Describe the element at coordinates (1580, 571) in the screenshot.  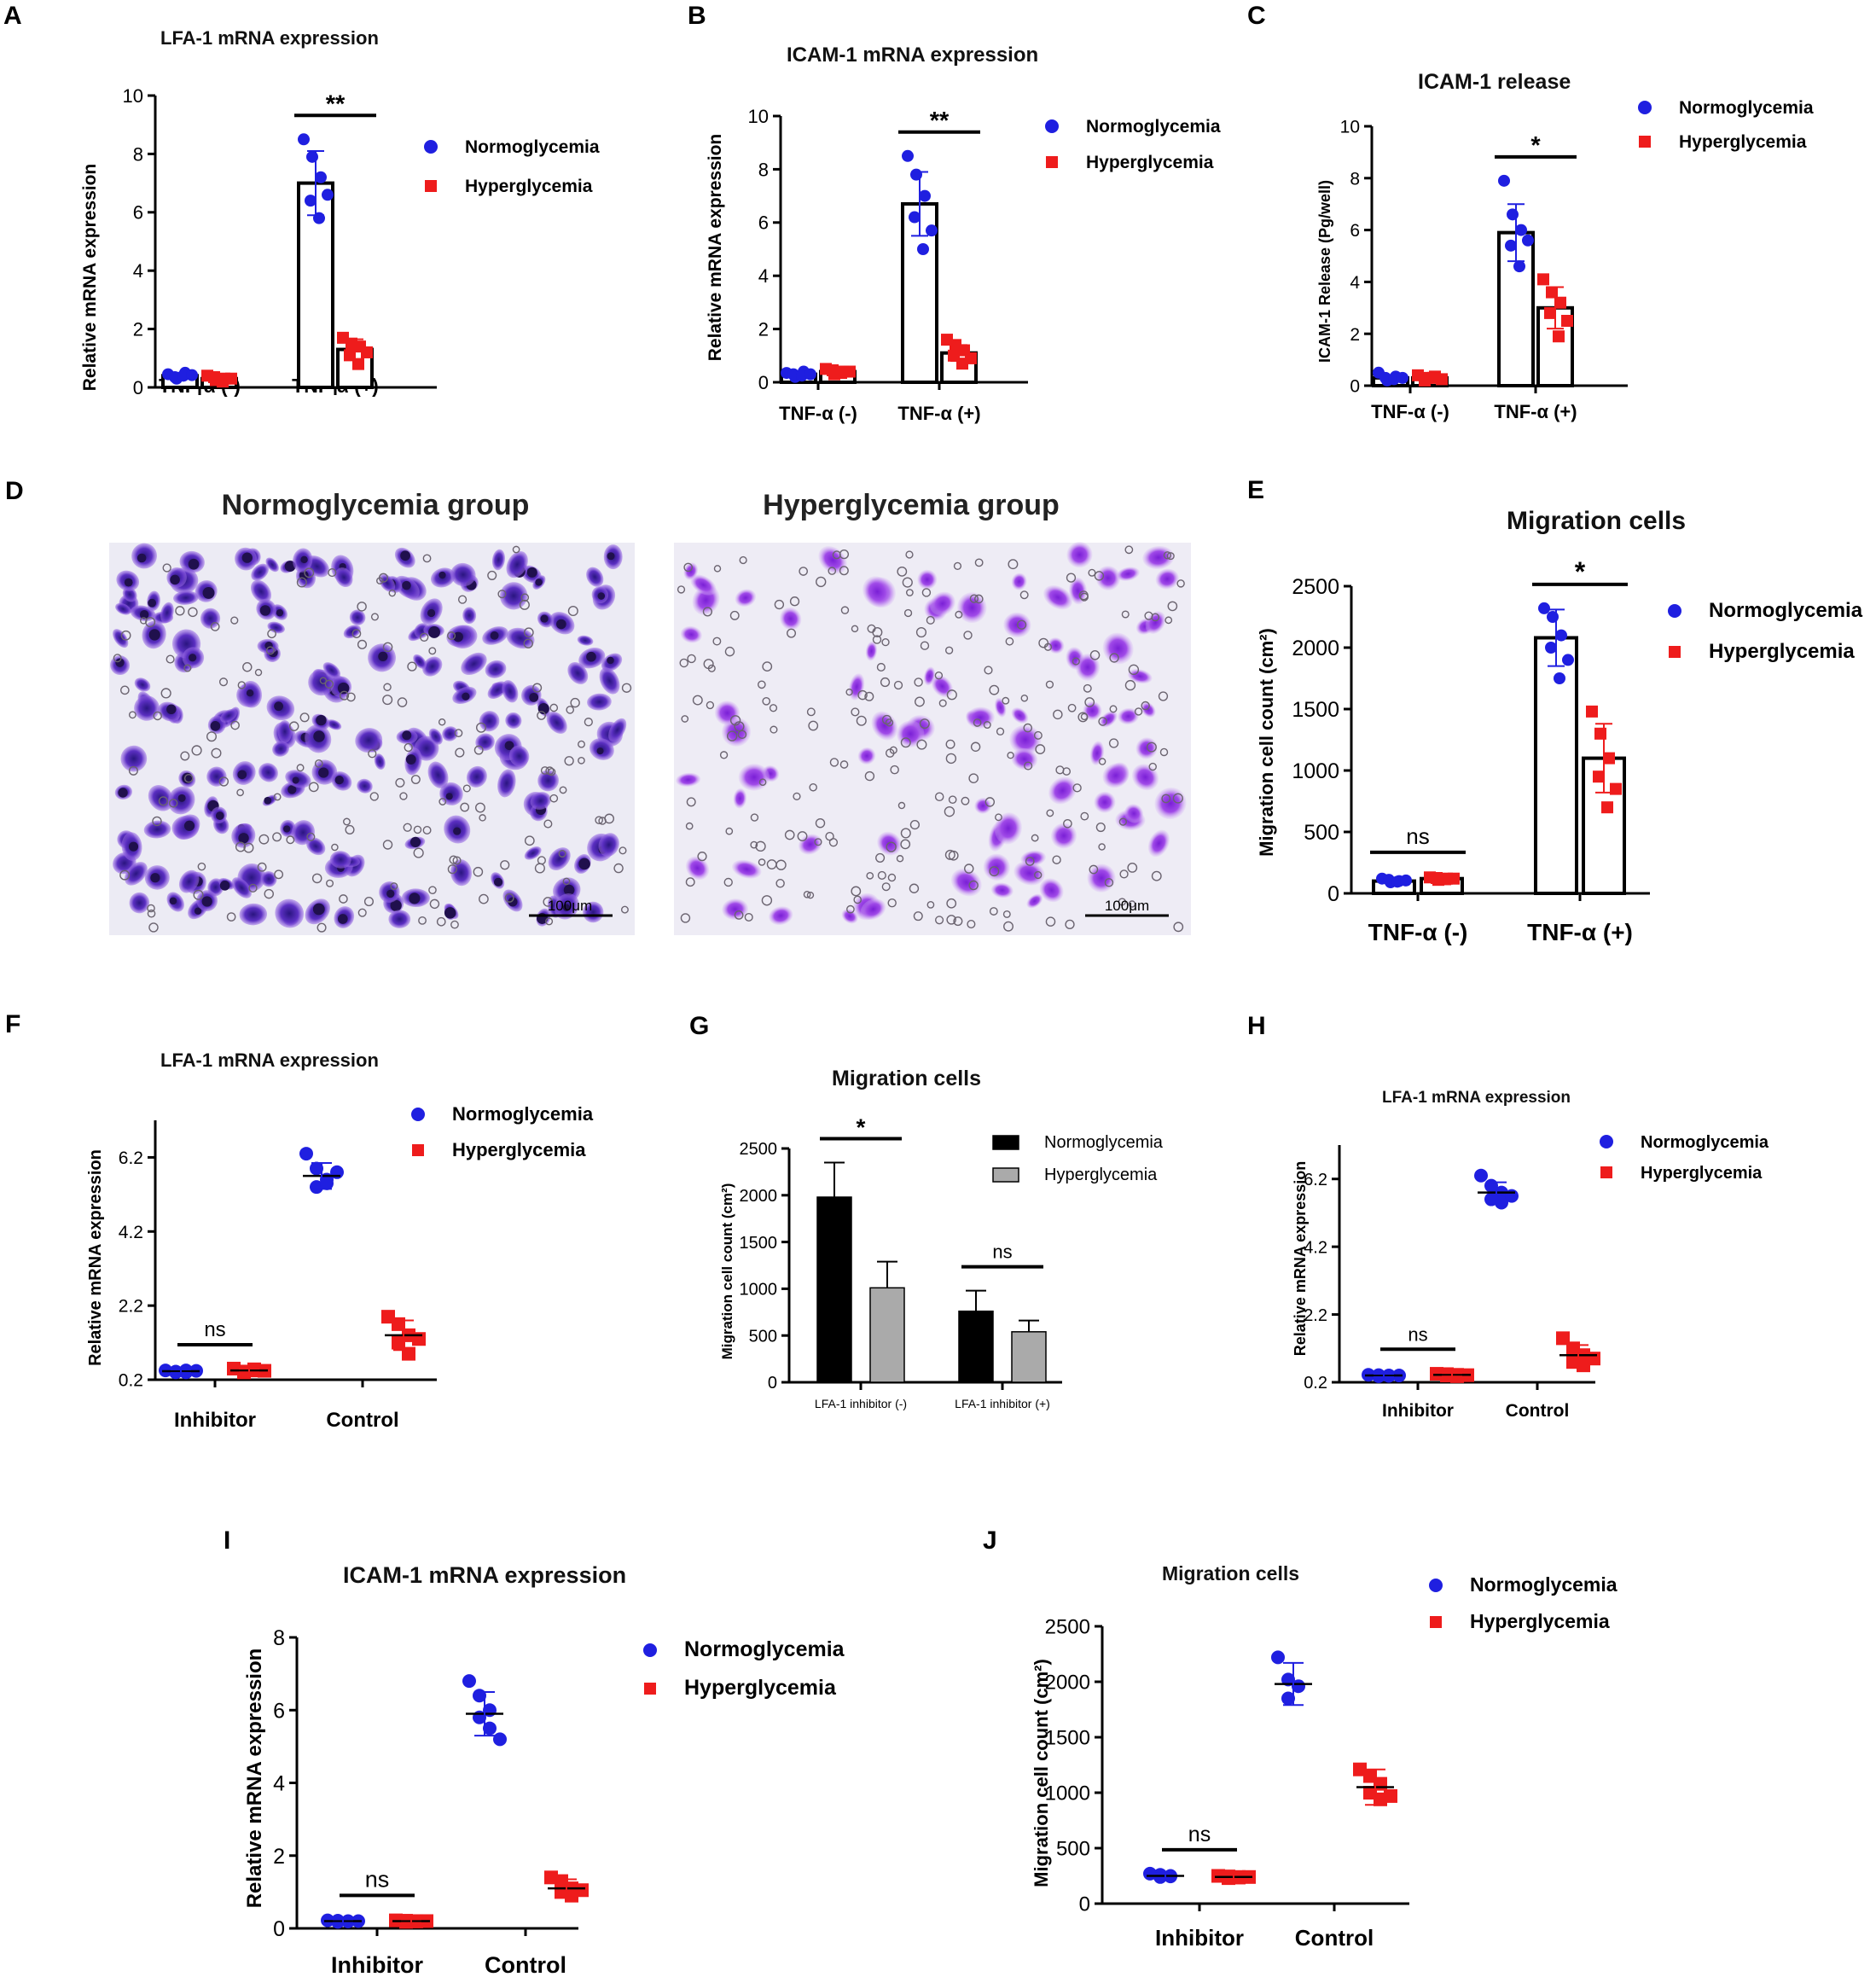
I see `significance-label: *` at that location.